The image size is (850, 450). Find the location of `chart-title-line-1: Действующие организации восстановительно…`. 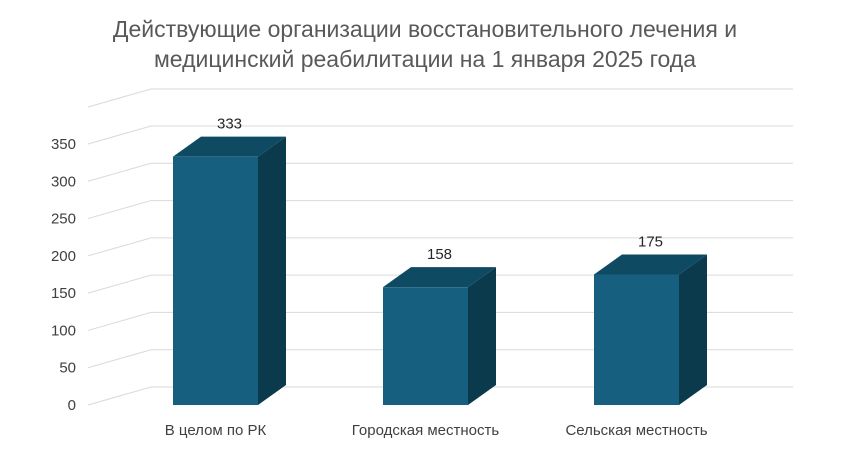

chart-title-line-1: Действующие организации восстановительно… is located at coordinates (425, 29).